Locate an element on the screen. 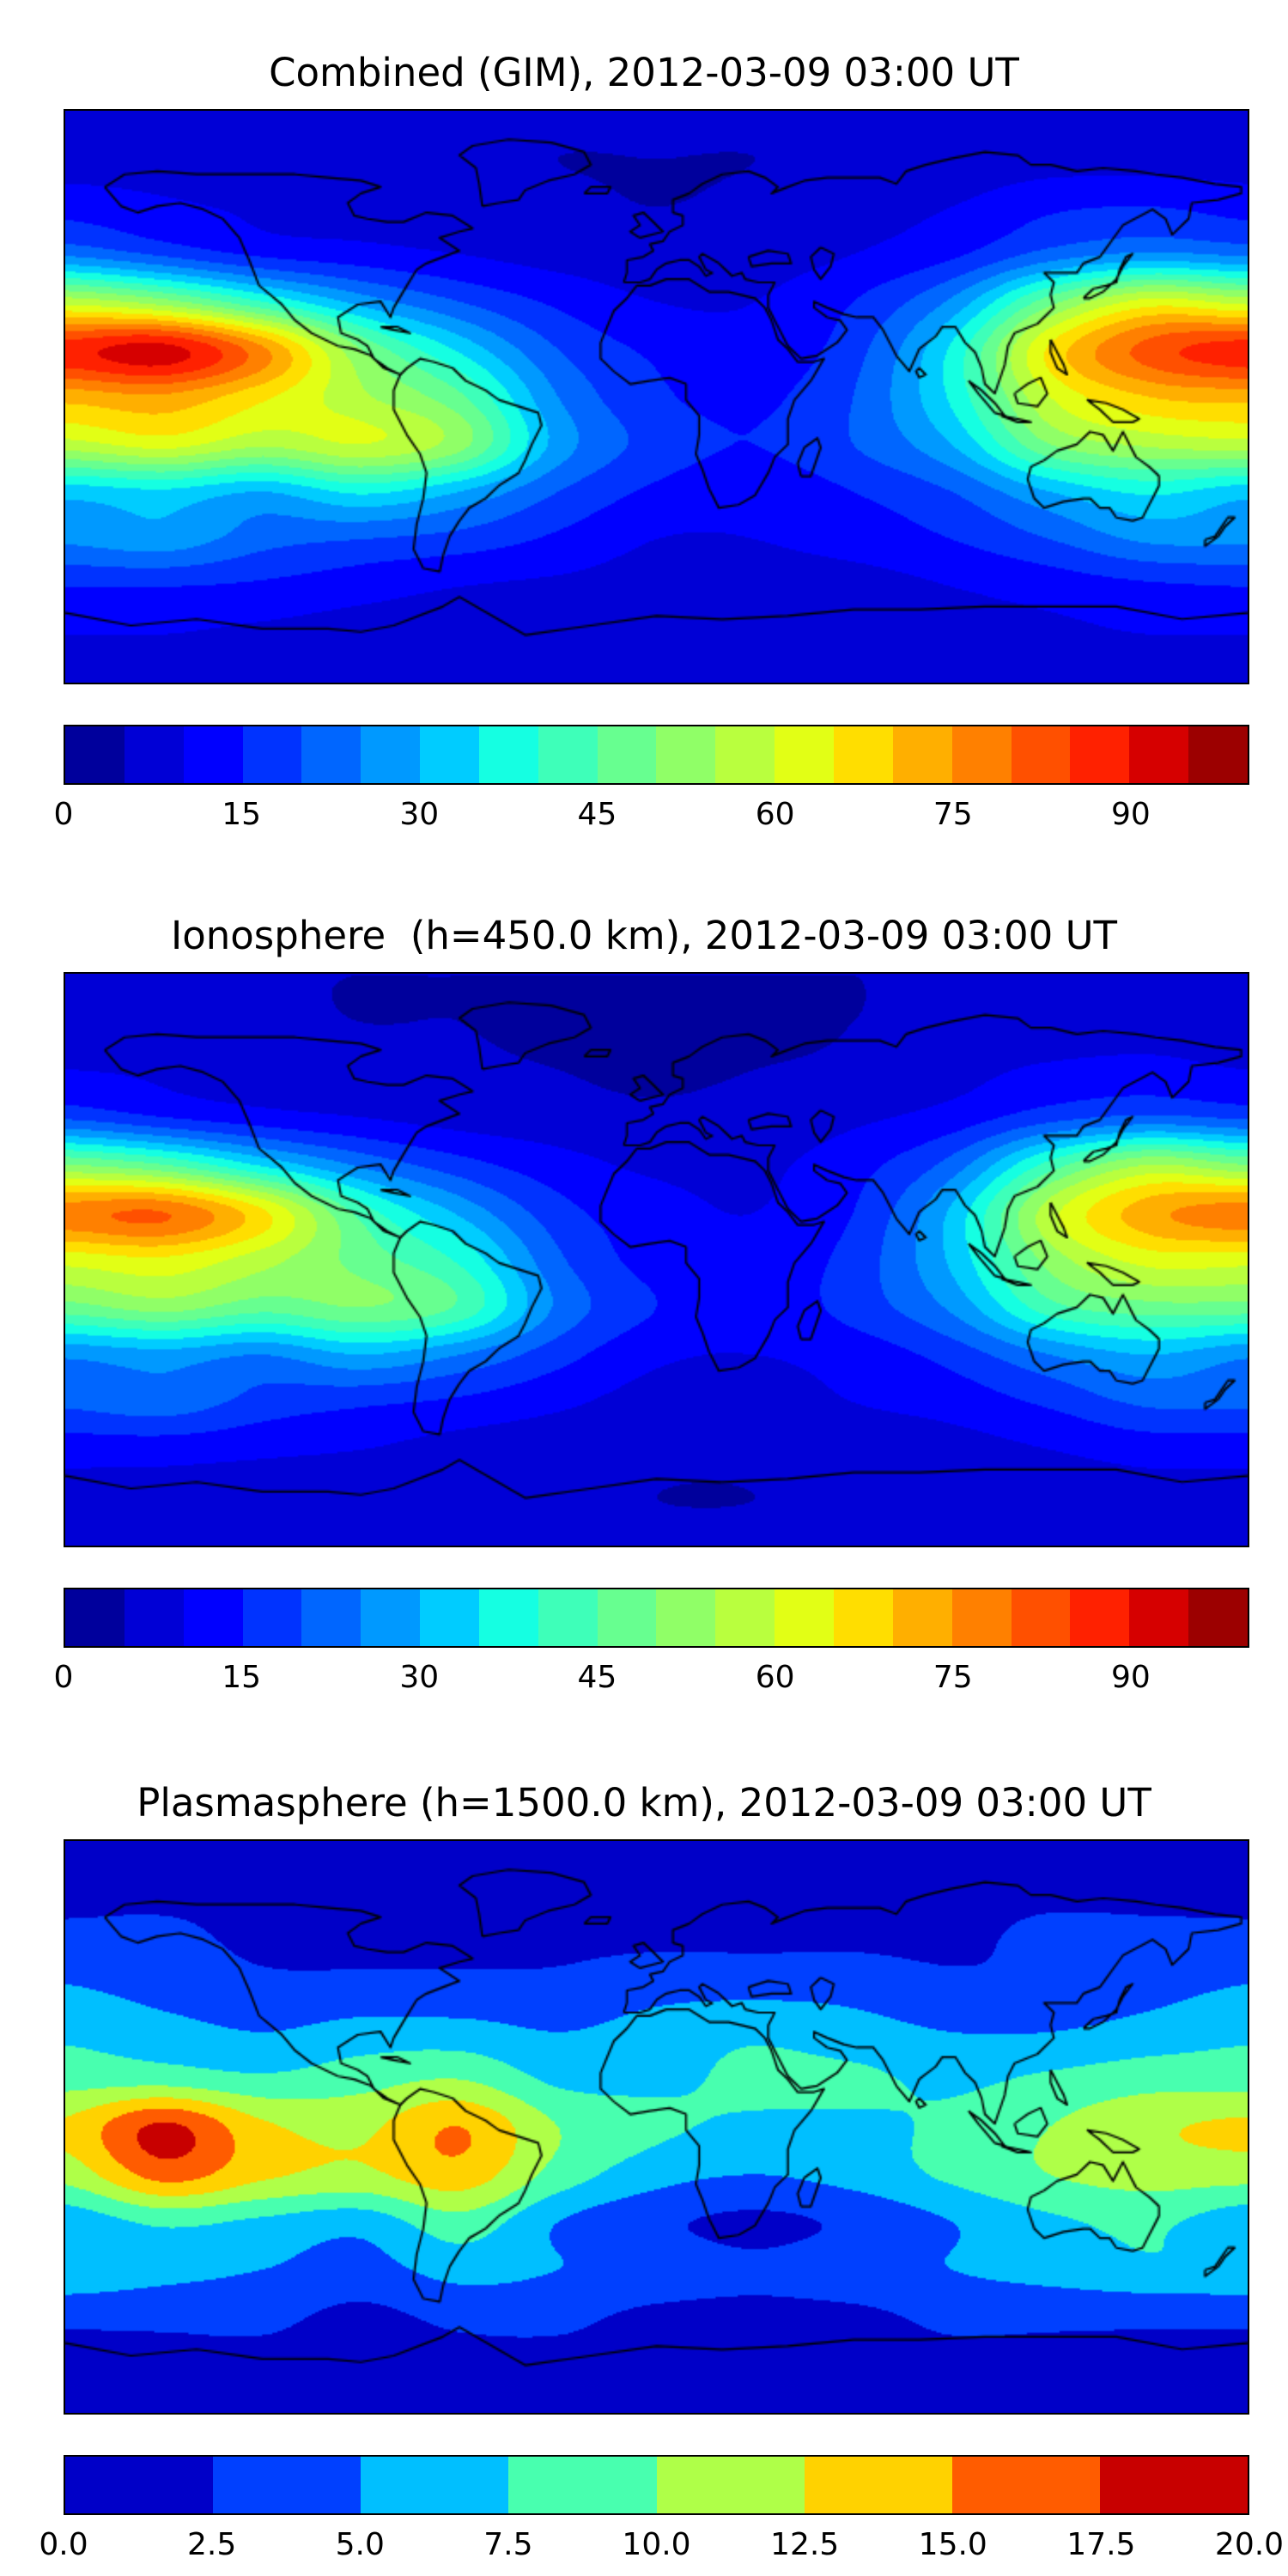  colorbar-tick-label: 10.0 is located at coordinates (656, 2544).